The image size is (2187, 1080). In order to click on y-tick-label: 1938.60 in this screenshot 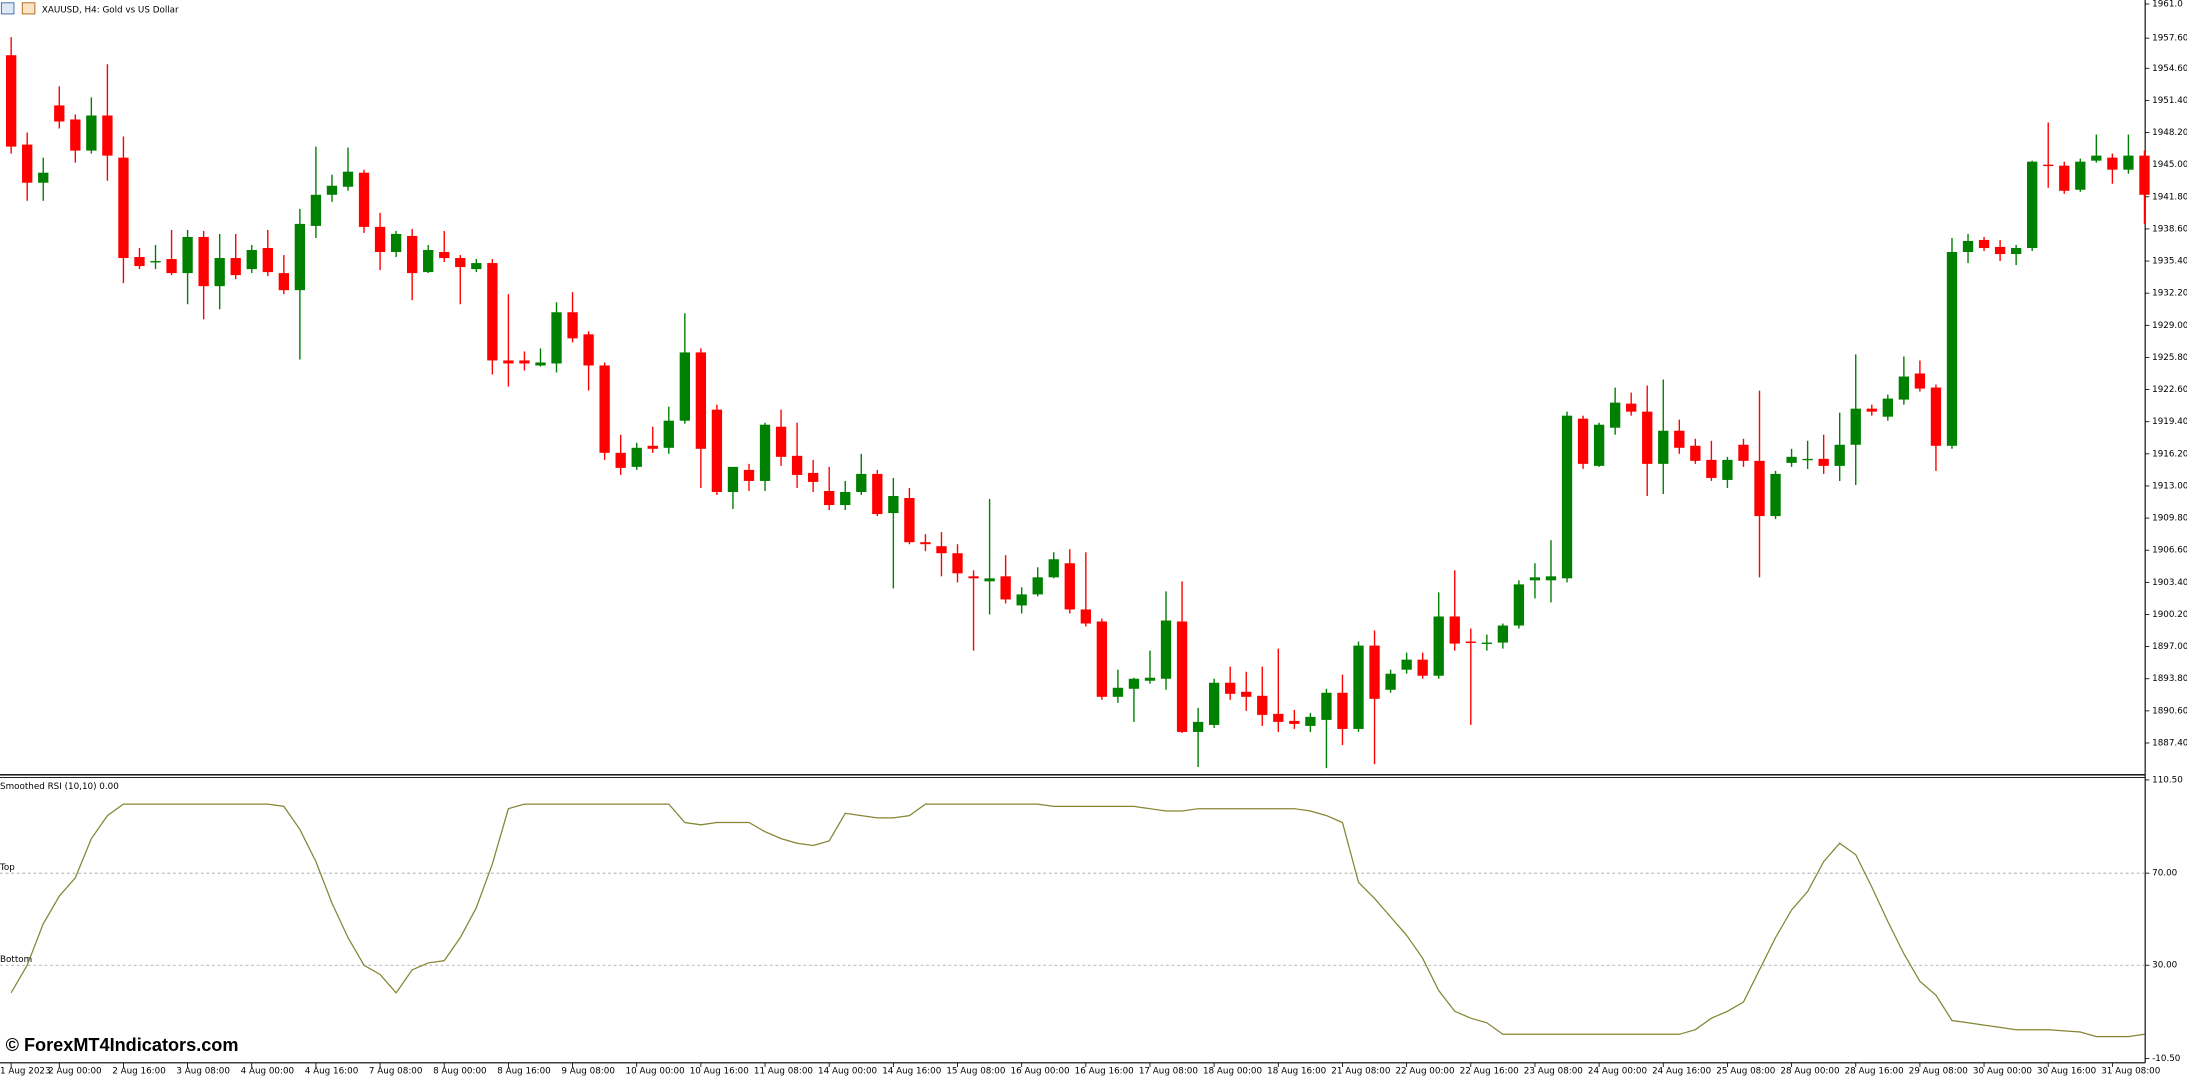, I will do `click(2169, 229)`.